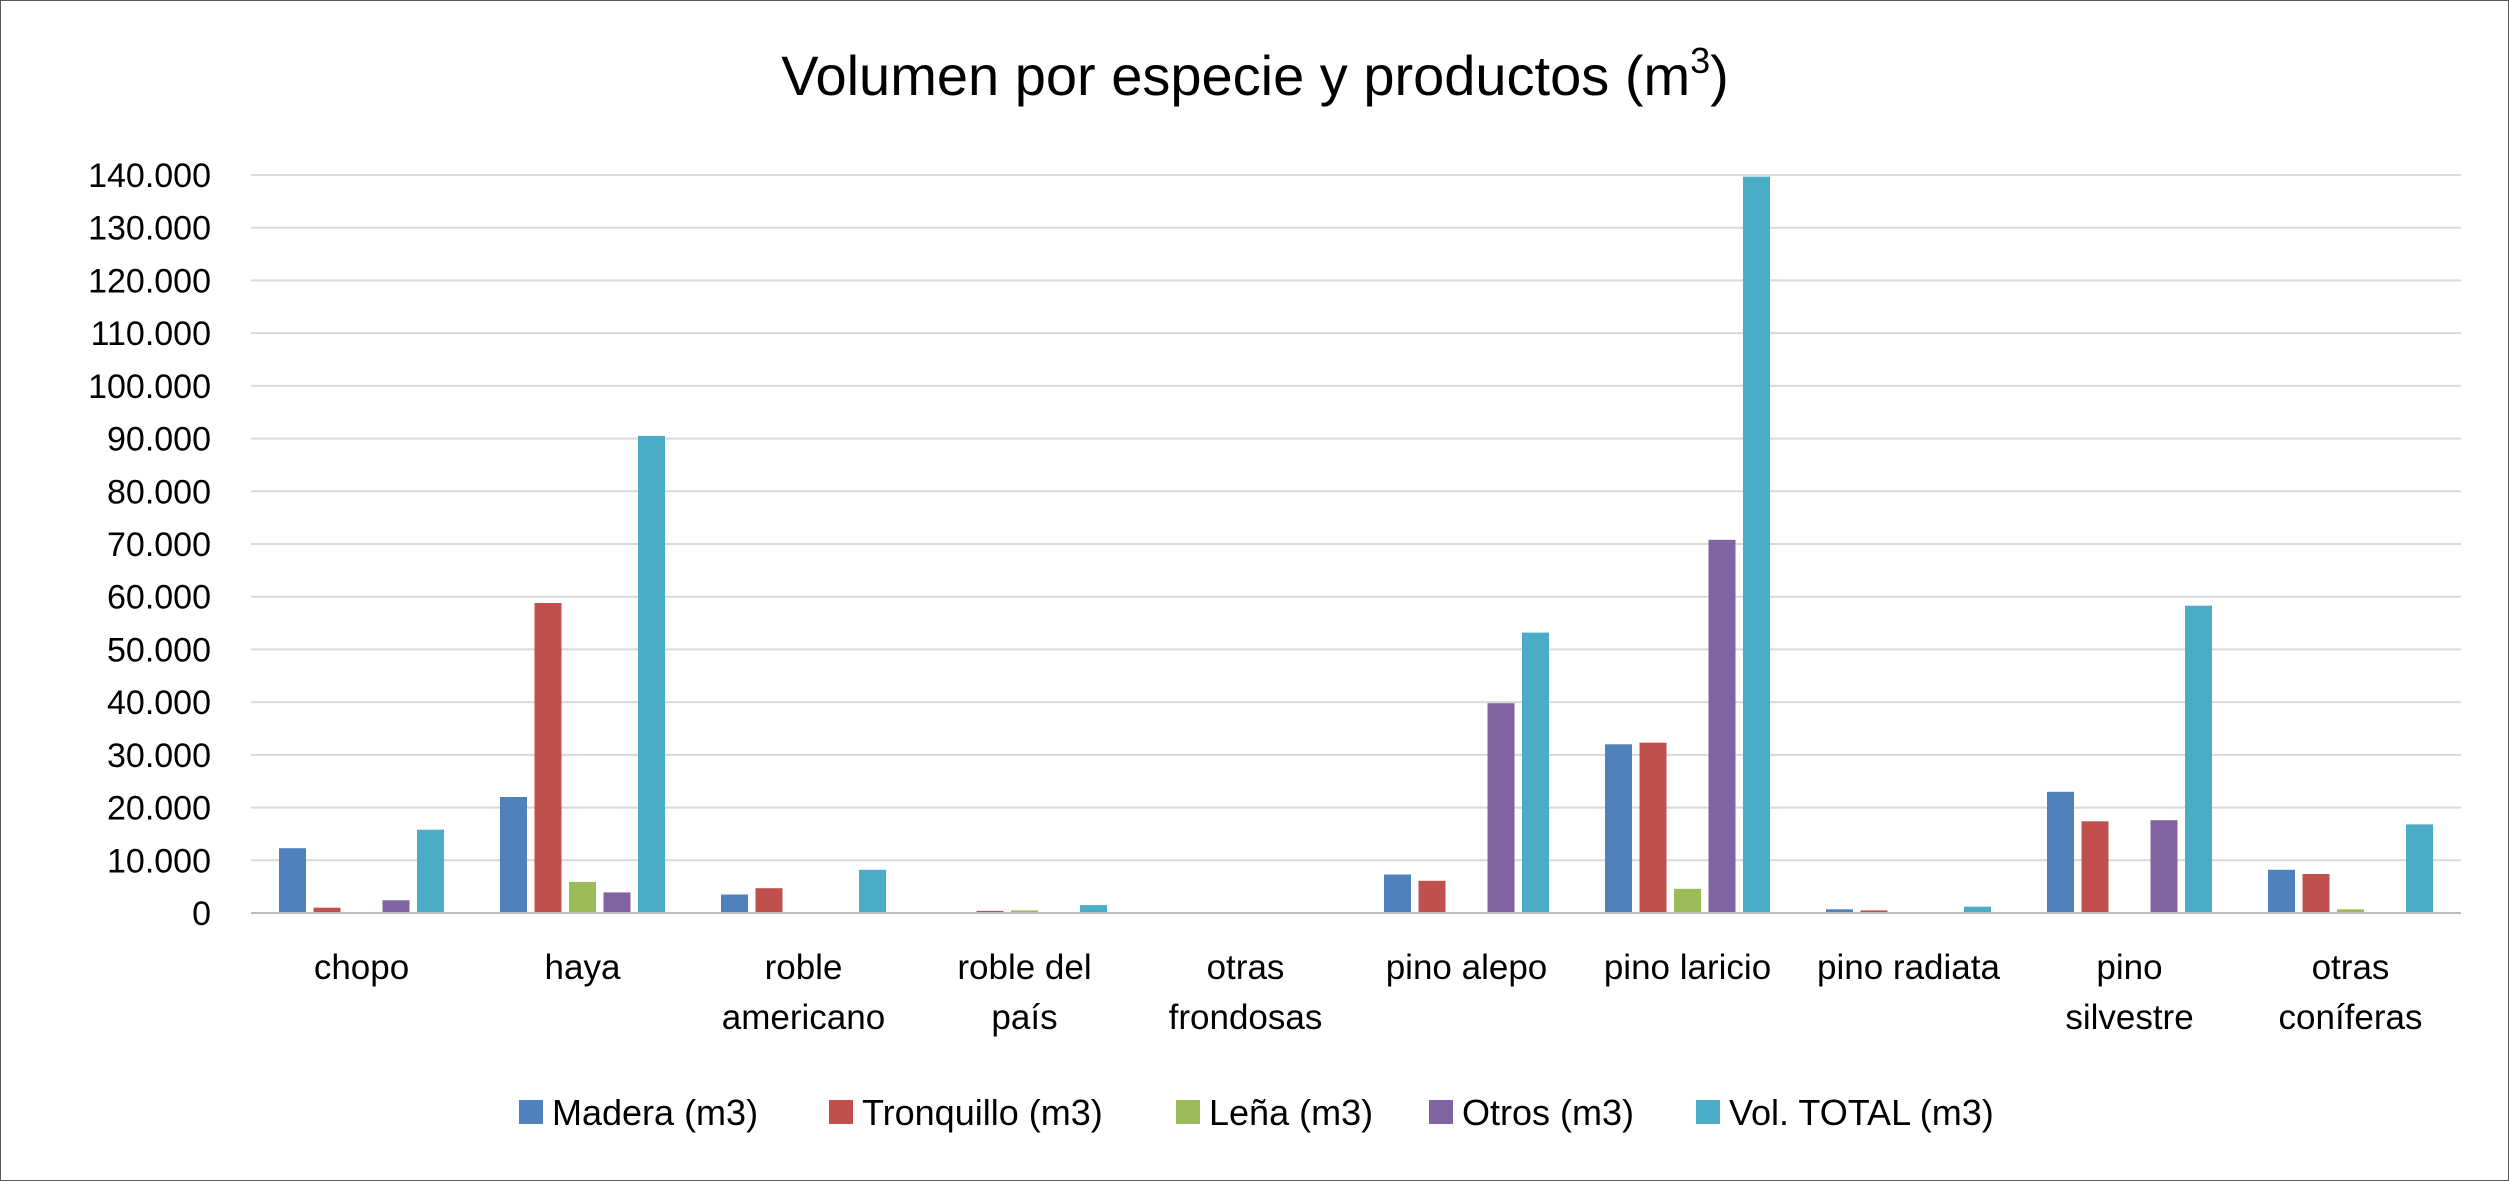 This screenshot has width=2509, height=1182. I want to click on y-tick-label: 0, so click(201, 914).